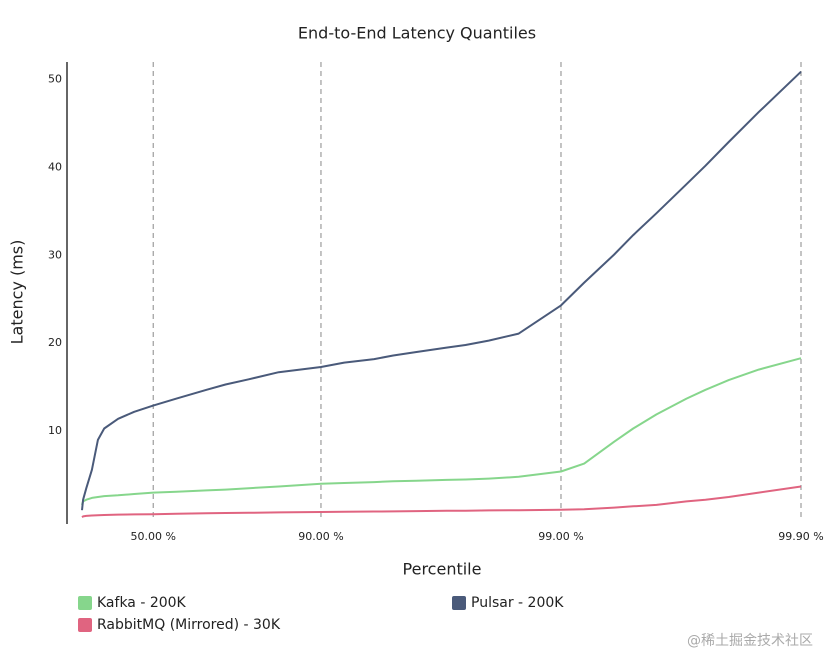 Image resolution: width=836 pixels, height=658 pixels. I want to click on x-tick-label: 50.00 %, so click(152, 536).